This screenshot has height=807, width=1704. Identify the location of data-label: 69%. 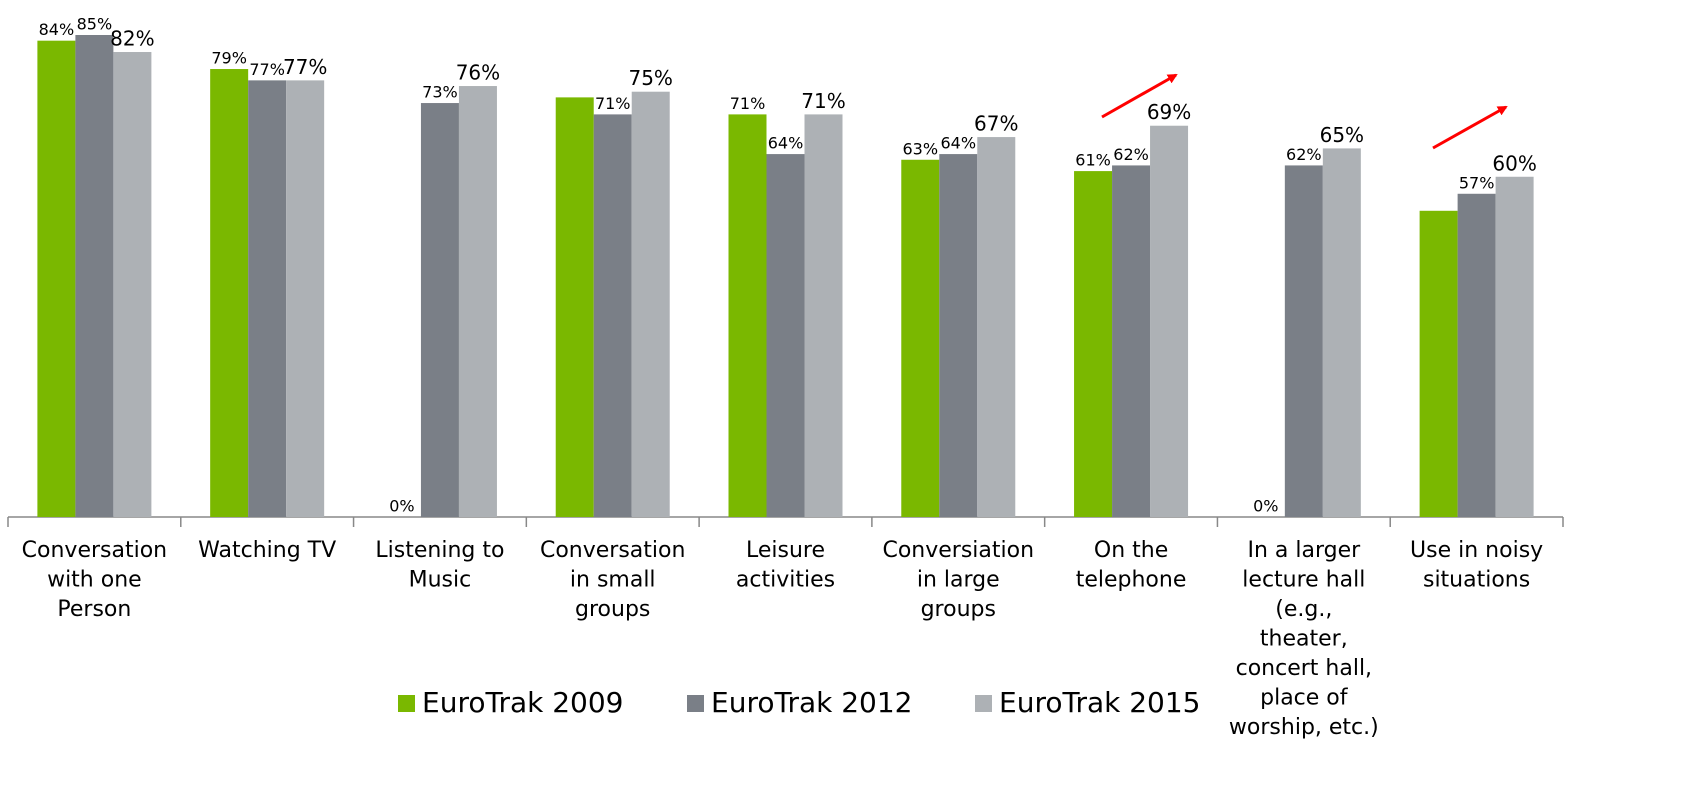
(1169, 112).